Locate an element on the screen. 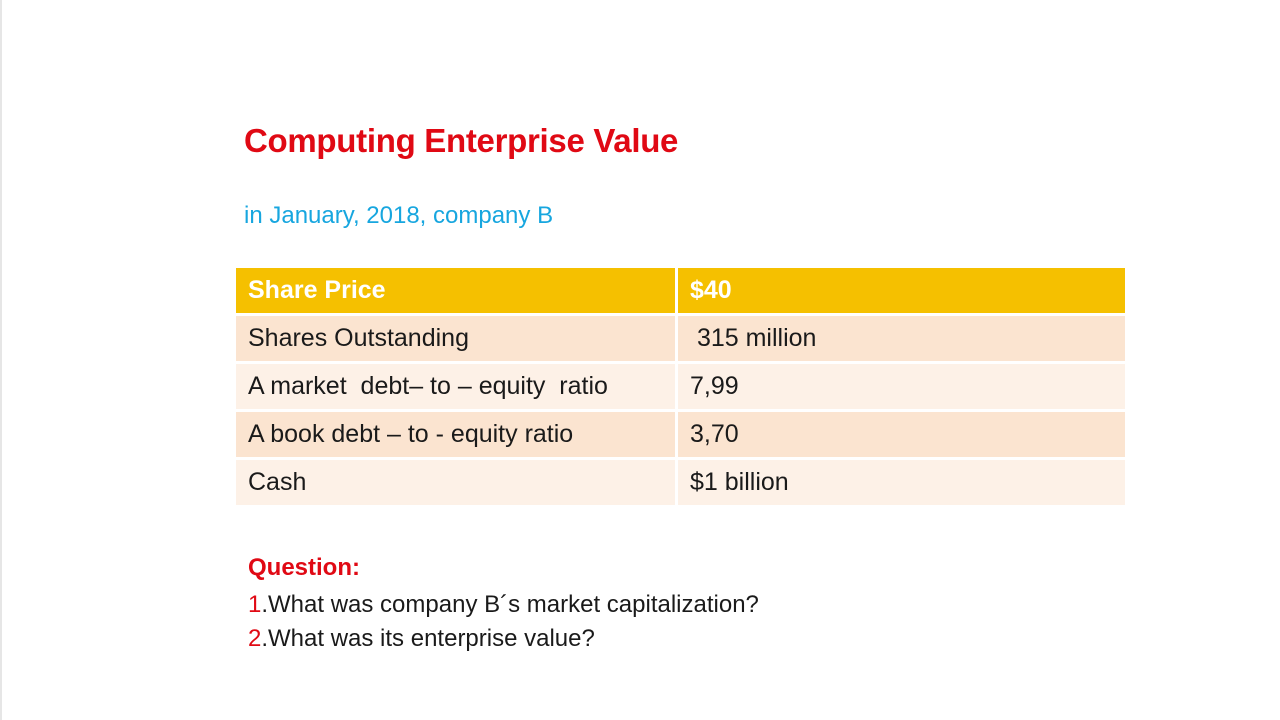 The height and width of the screenshot is (720, 1280). market-debt-equity-label: A market debt– to – equity ratio is located at coordinates (457, 387).